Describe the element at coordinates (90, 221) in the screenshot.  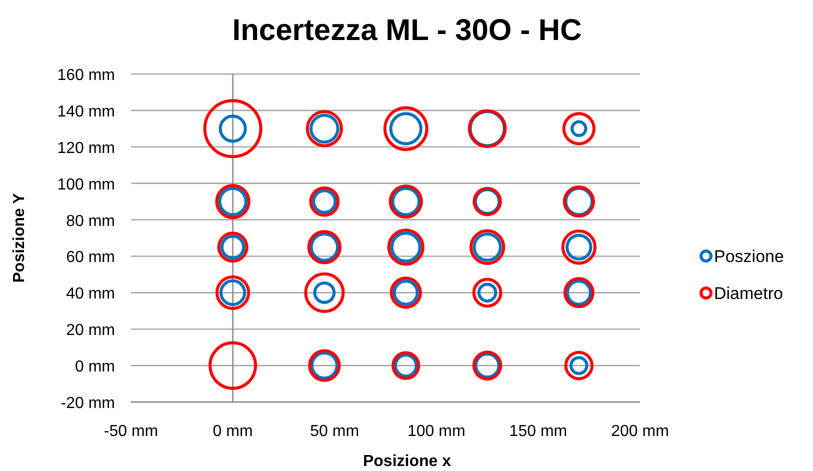
I see `y-tick-label: 80 mm` at that location.